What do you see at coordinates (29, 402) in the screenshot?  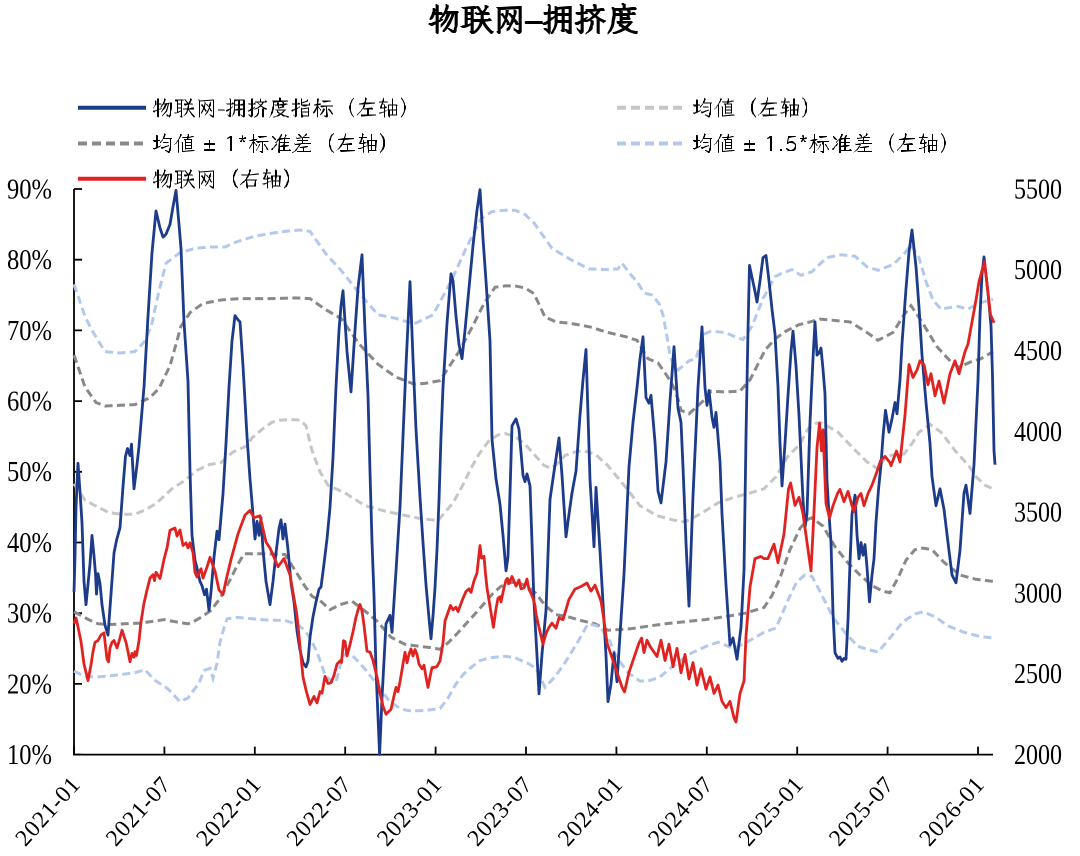 I see `svg-text: 60%` at bounding box center [29, 402].